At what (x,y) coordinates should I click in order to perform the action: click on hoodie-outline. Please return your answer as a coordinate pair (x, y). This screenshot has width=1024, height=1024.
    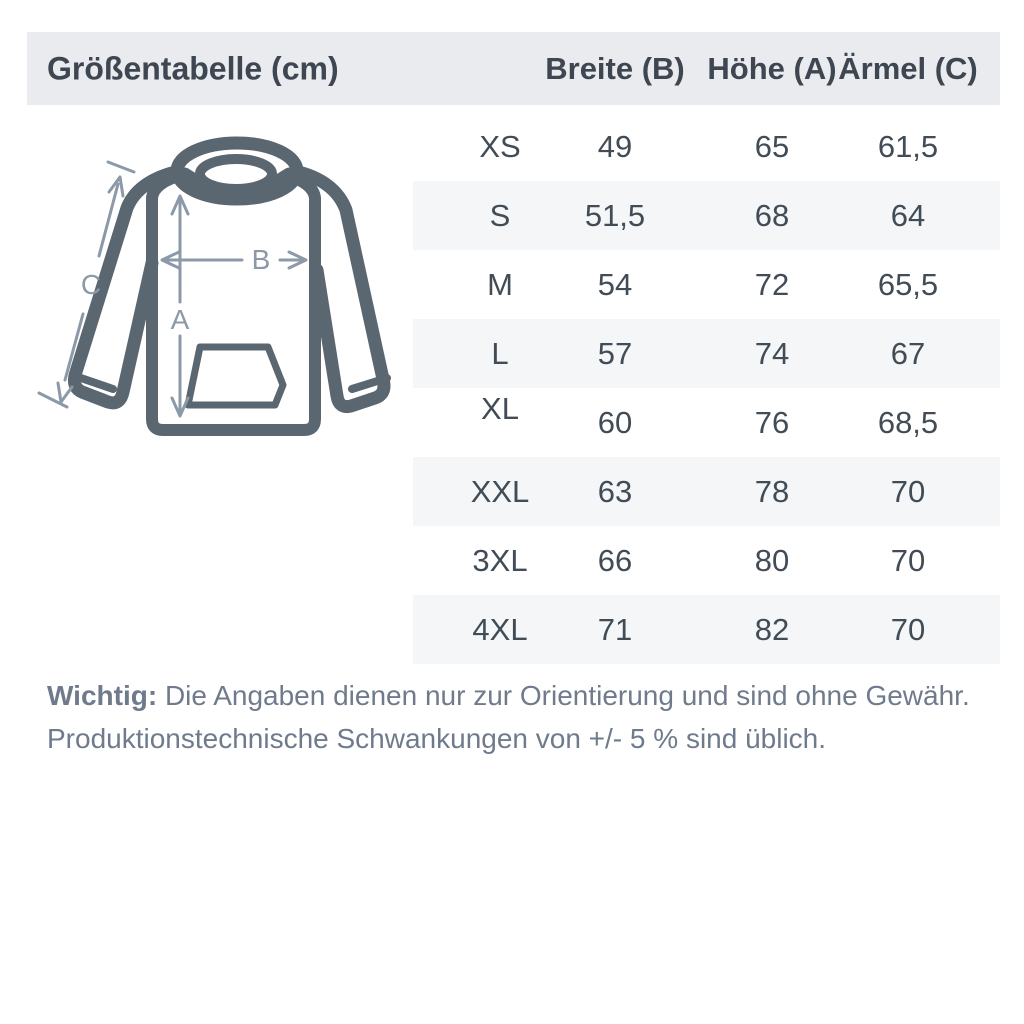
    Looking at the image, I should click on (229, 286).